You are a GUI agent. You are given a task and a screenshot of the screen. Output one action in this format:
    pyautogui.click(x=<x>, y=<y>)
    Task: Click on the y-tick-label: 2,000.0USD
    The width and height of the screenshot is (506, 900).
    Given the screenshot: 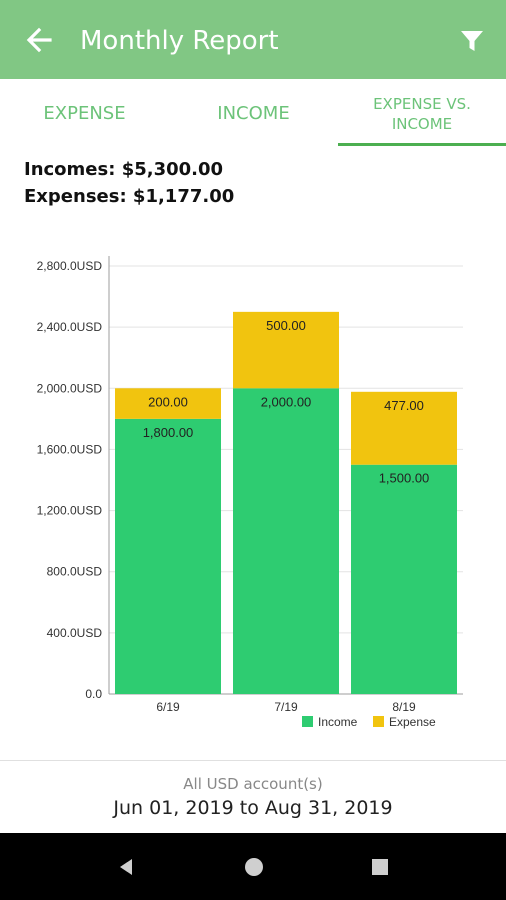 What is the action you would take?
    pyautogui.click(x=70, y=388)
    